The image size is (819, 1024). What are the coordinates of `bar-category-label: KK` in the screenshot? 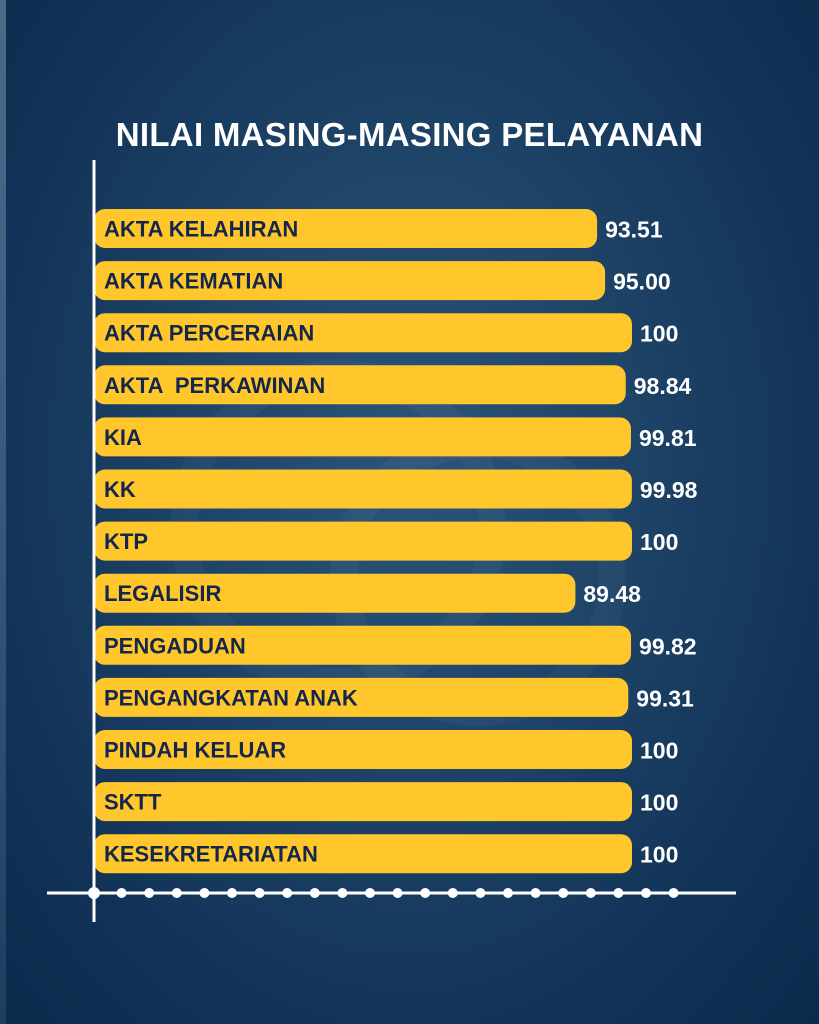 It's located at (120, 489).